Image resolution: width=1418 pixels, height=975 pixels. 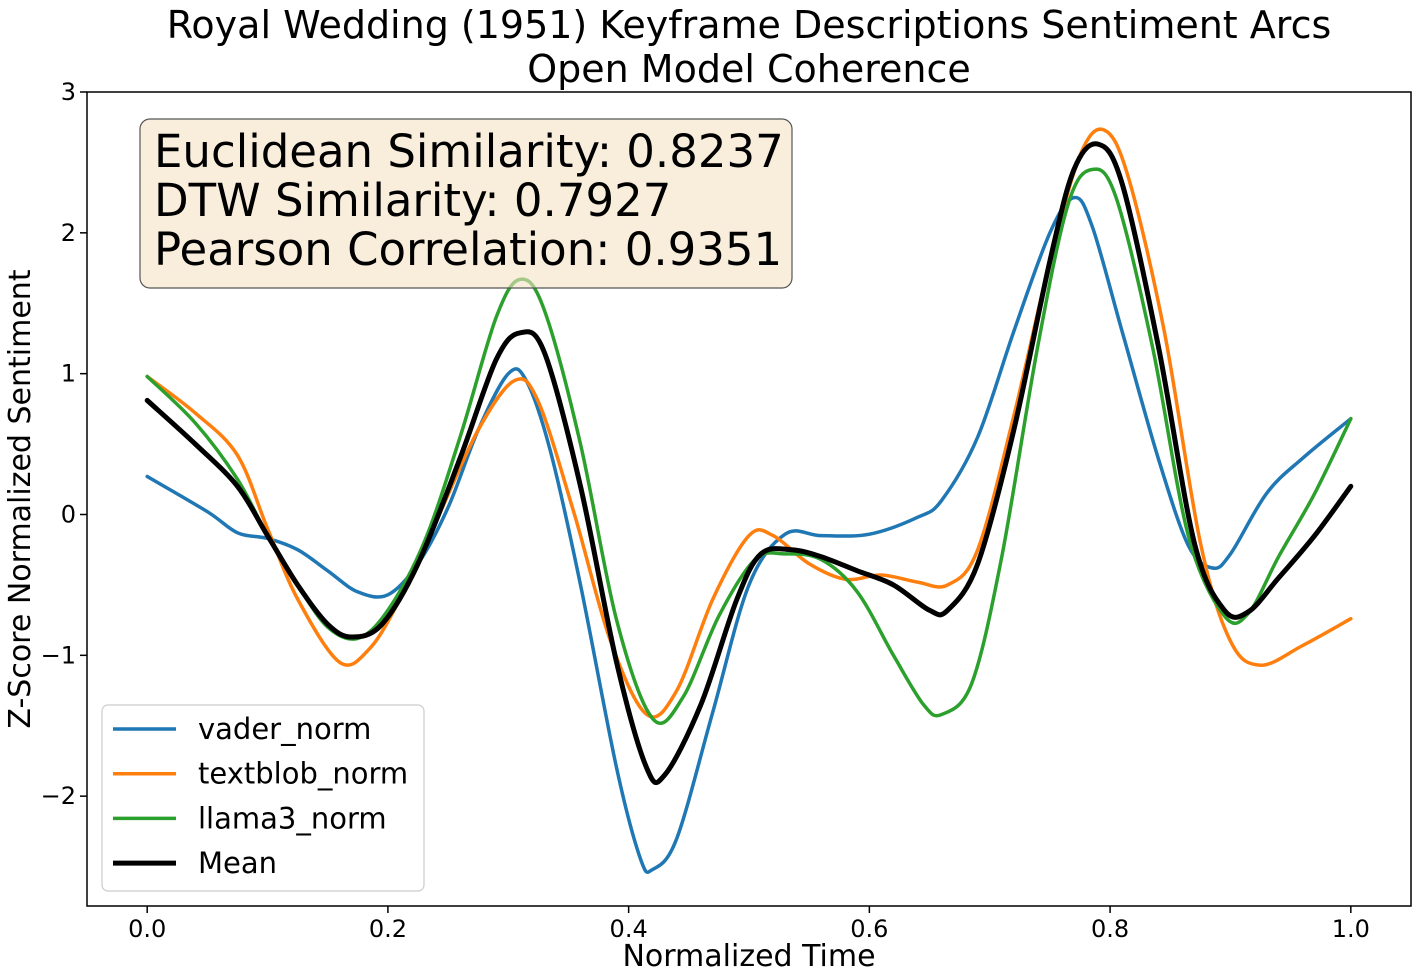 I want to click on chart-subtitle: Open Model Coherence, so click(x=749, y=69).